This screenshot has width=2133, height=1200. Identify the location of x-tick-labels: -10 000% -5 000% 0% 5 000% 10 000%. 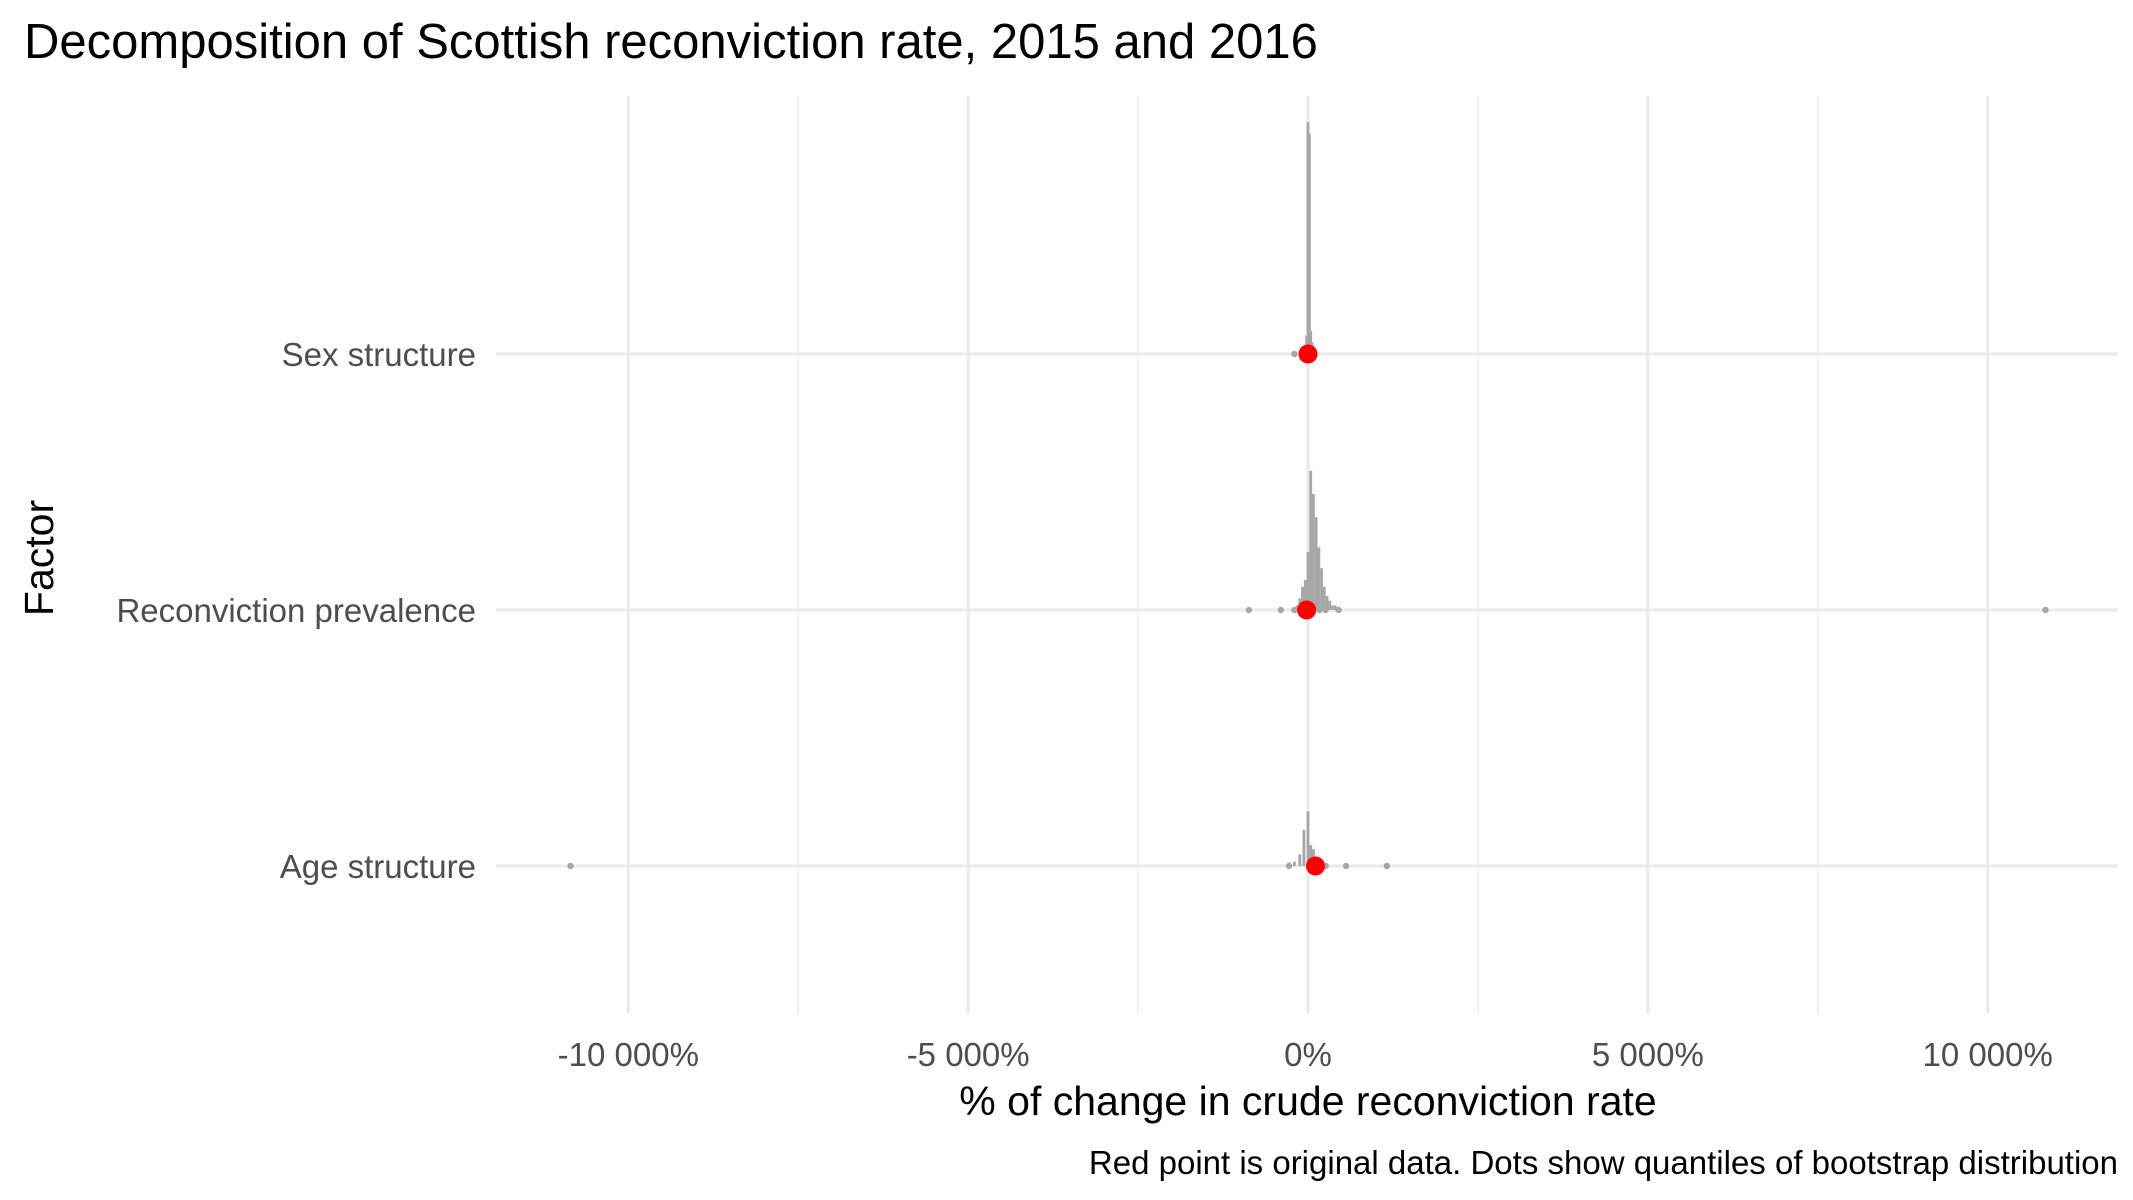
(1305, 1054).